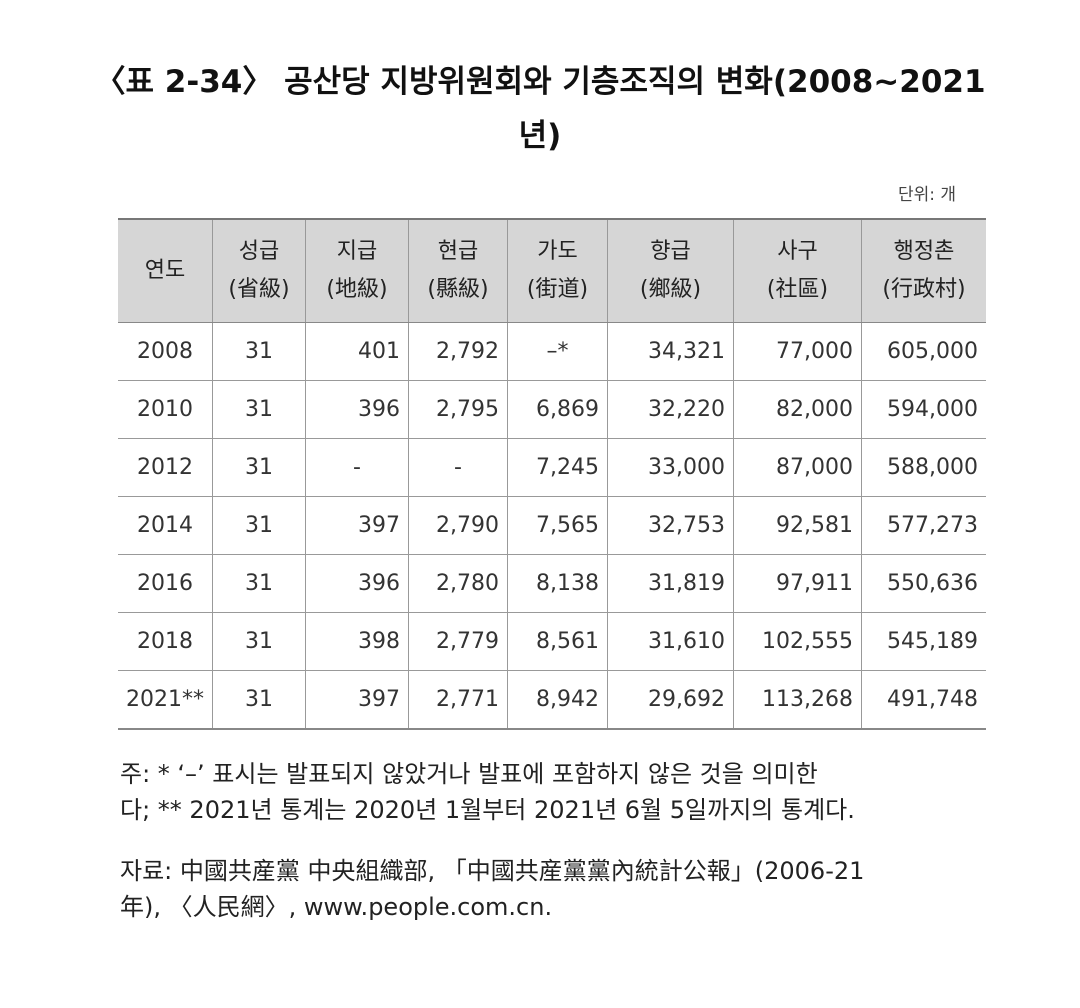 The height and width of the screenshot is (1008, 1080). I want to click on table-cell: 2,779, so click(458, 641).